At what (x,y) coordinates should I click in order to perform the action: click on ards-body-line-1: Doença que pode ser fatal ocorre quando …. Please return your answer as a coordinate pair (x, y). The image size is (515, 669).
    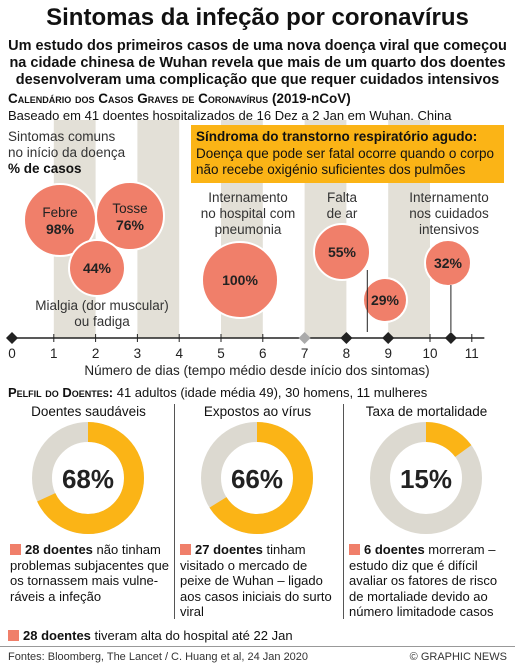
    Looking at the image, I should click on (345, 153).